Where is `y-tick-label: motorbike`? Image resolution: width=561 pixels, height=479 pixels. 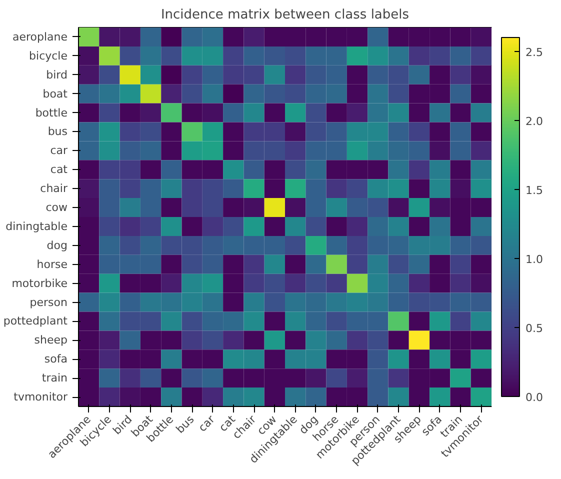 y-tick-label: motorbike is located at coordinates (40, 283).